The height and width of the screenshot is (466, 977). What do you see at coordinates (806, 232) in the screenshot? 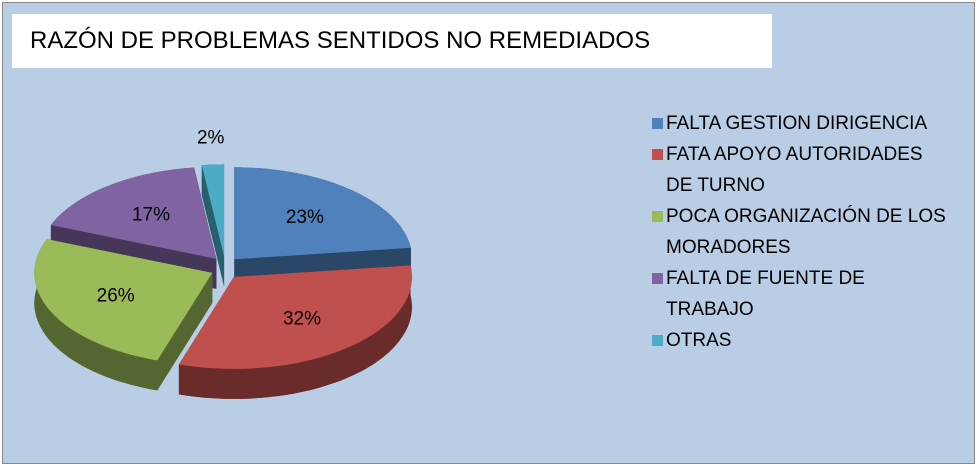
I see `legend-label: POCA ORGANIZACIÓN DE LOS MORADORES` at bounding box center [806, 232].